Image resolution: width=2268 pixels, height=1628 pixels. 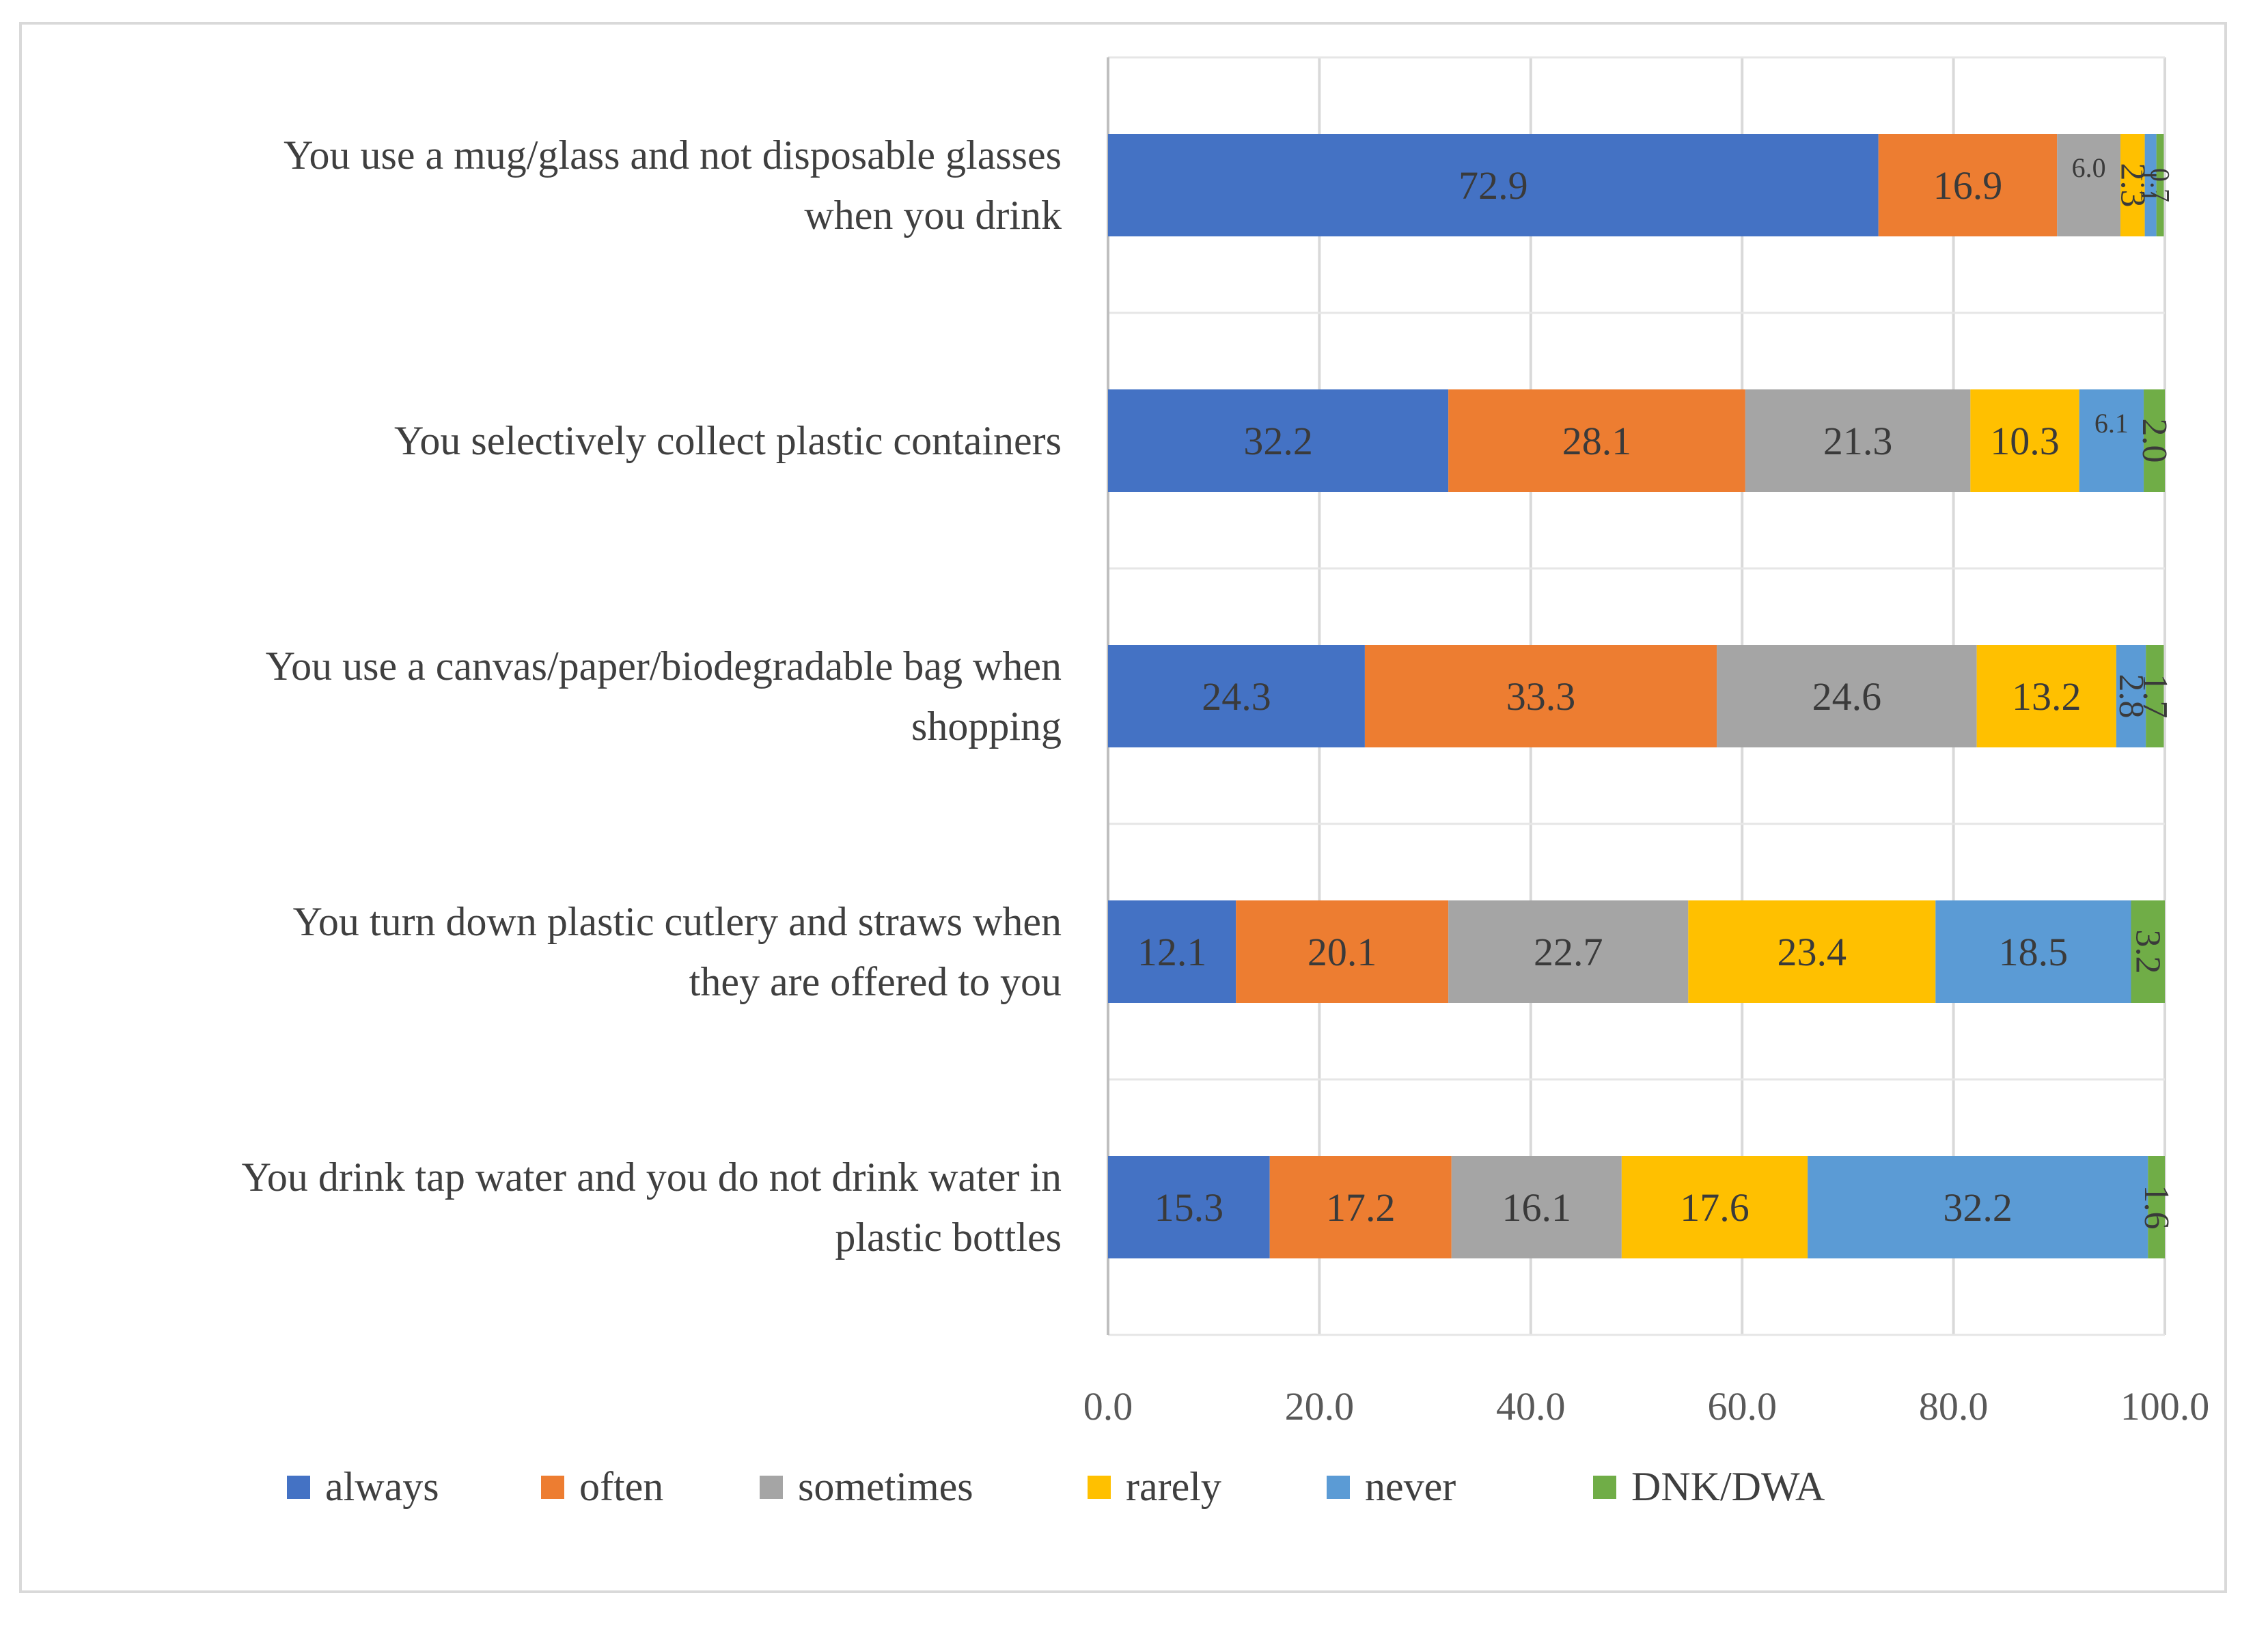 What do you see at coordinates (1173, 1486) in the screenshot?
I see `legend-label: rarely` at bounding box center [1173, 1486].